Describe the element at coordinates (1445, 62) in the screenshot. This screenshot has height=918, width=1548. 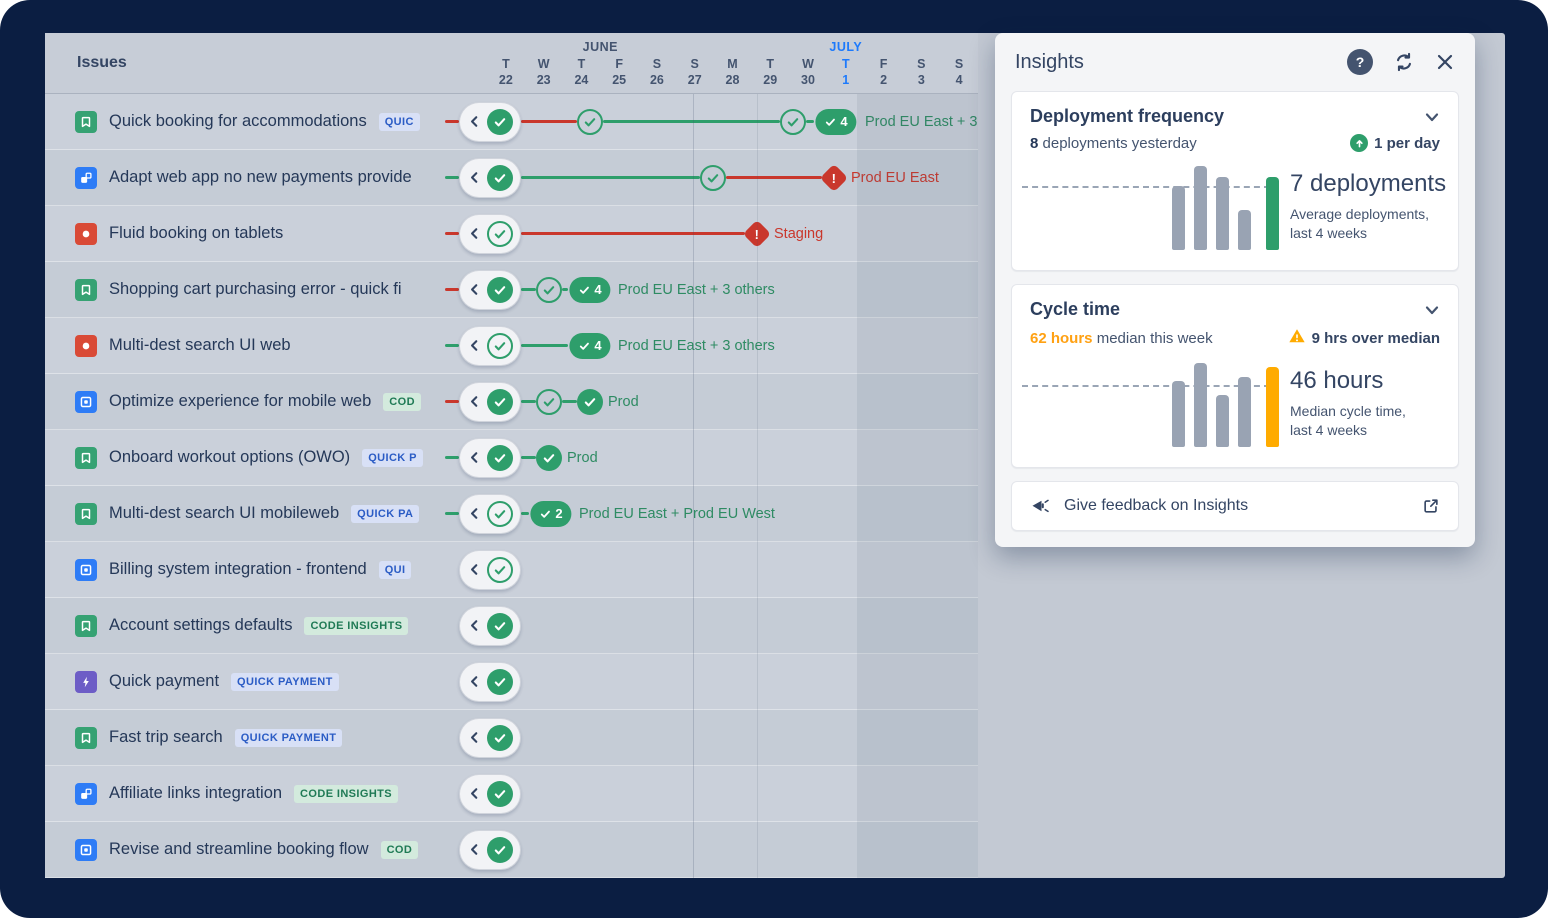
I see `close-icon` at that location.